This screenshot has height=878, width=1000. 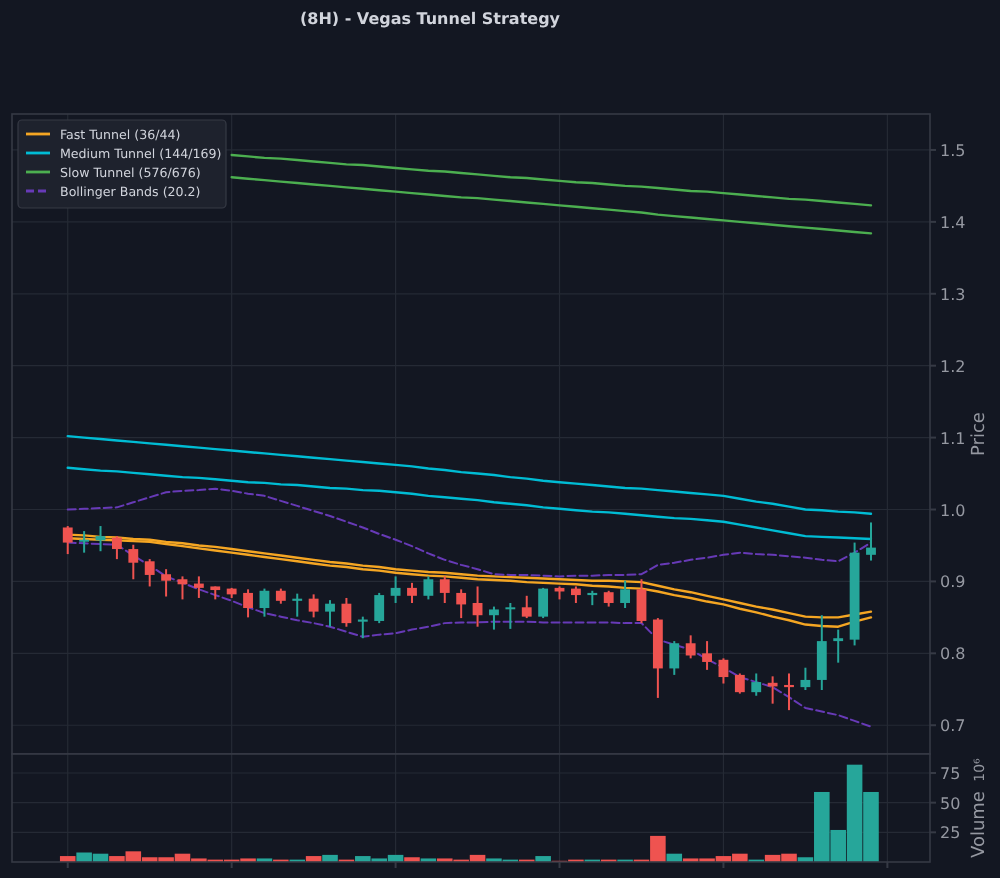 I want to click on y-axis-title: Volume, so click(x=980, y=824).